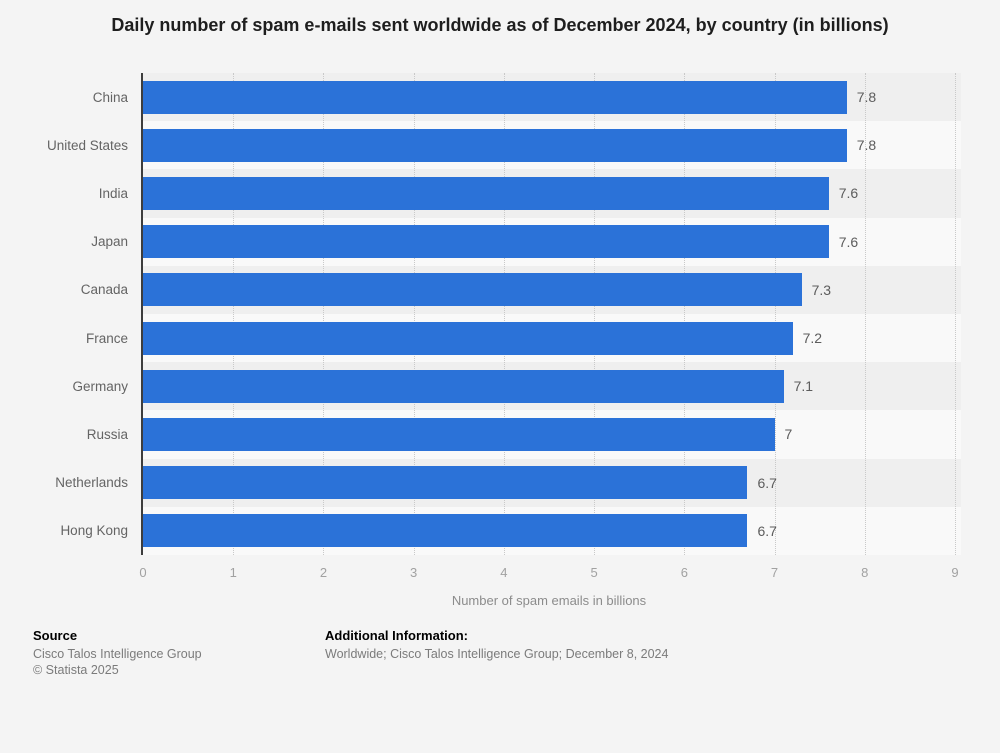 Image resolution: width=1000 pixels, height=753 pixels. Describe the element at coordinates (109, 242) in the screenshot. I see `category-label: Japan` at that location.